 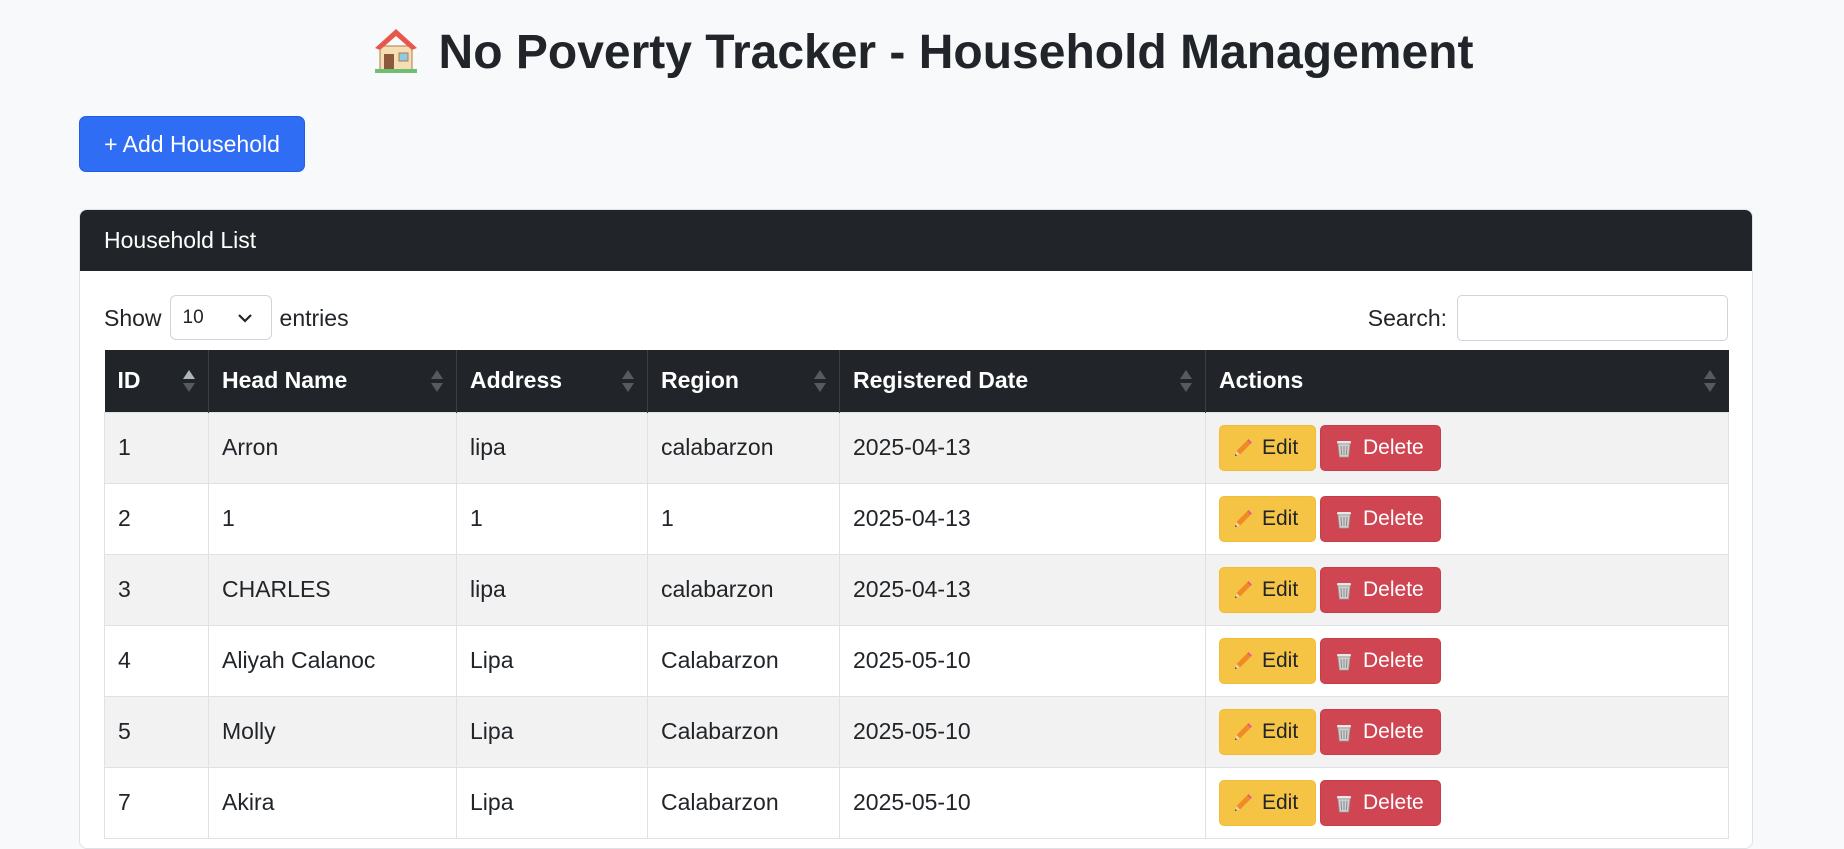 I want to click on show-label: Show, so click(x=133, y=317).